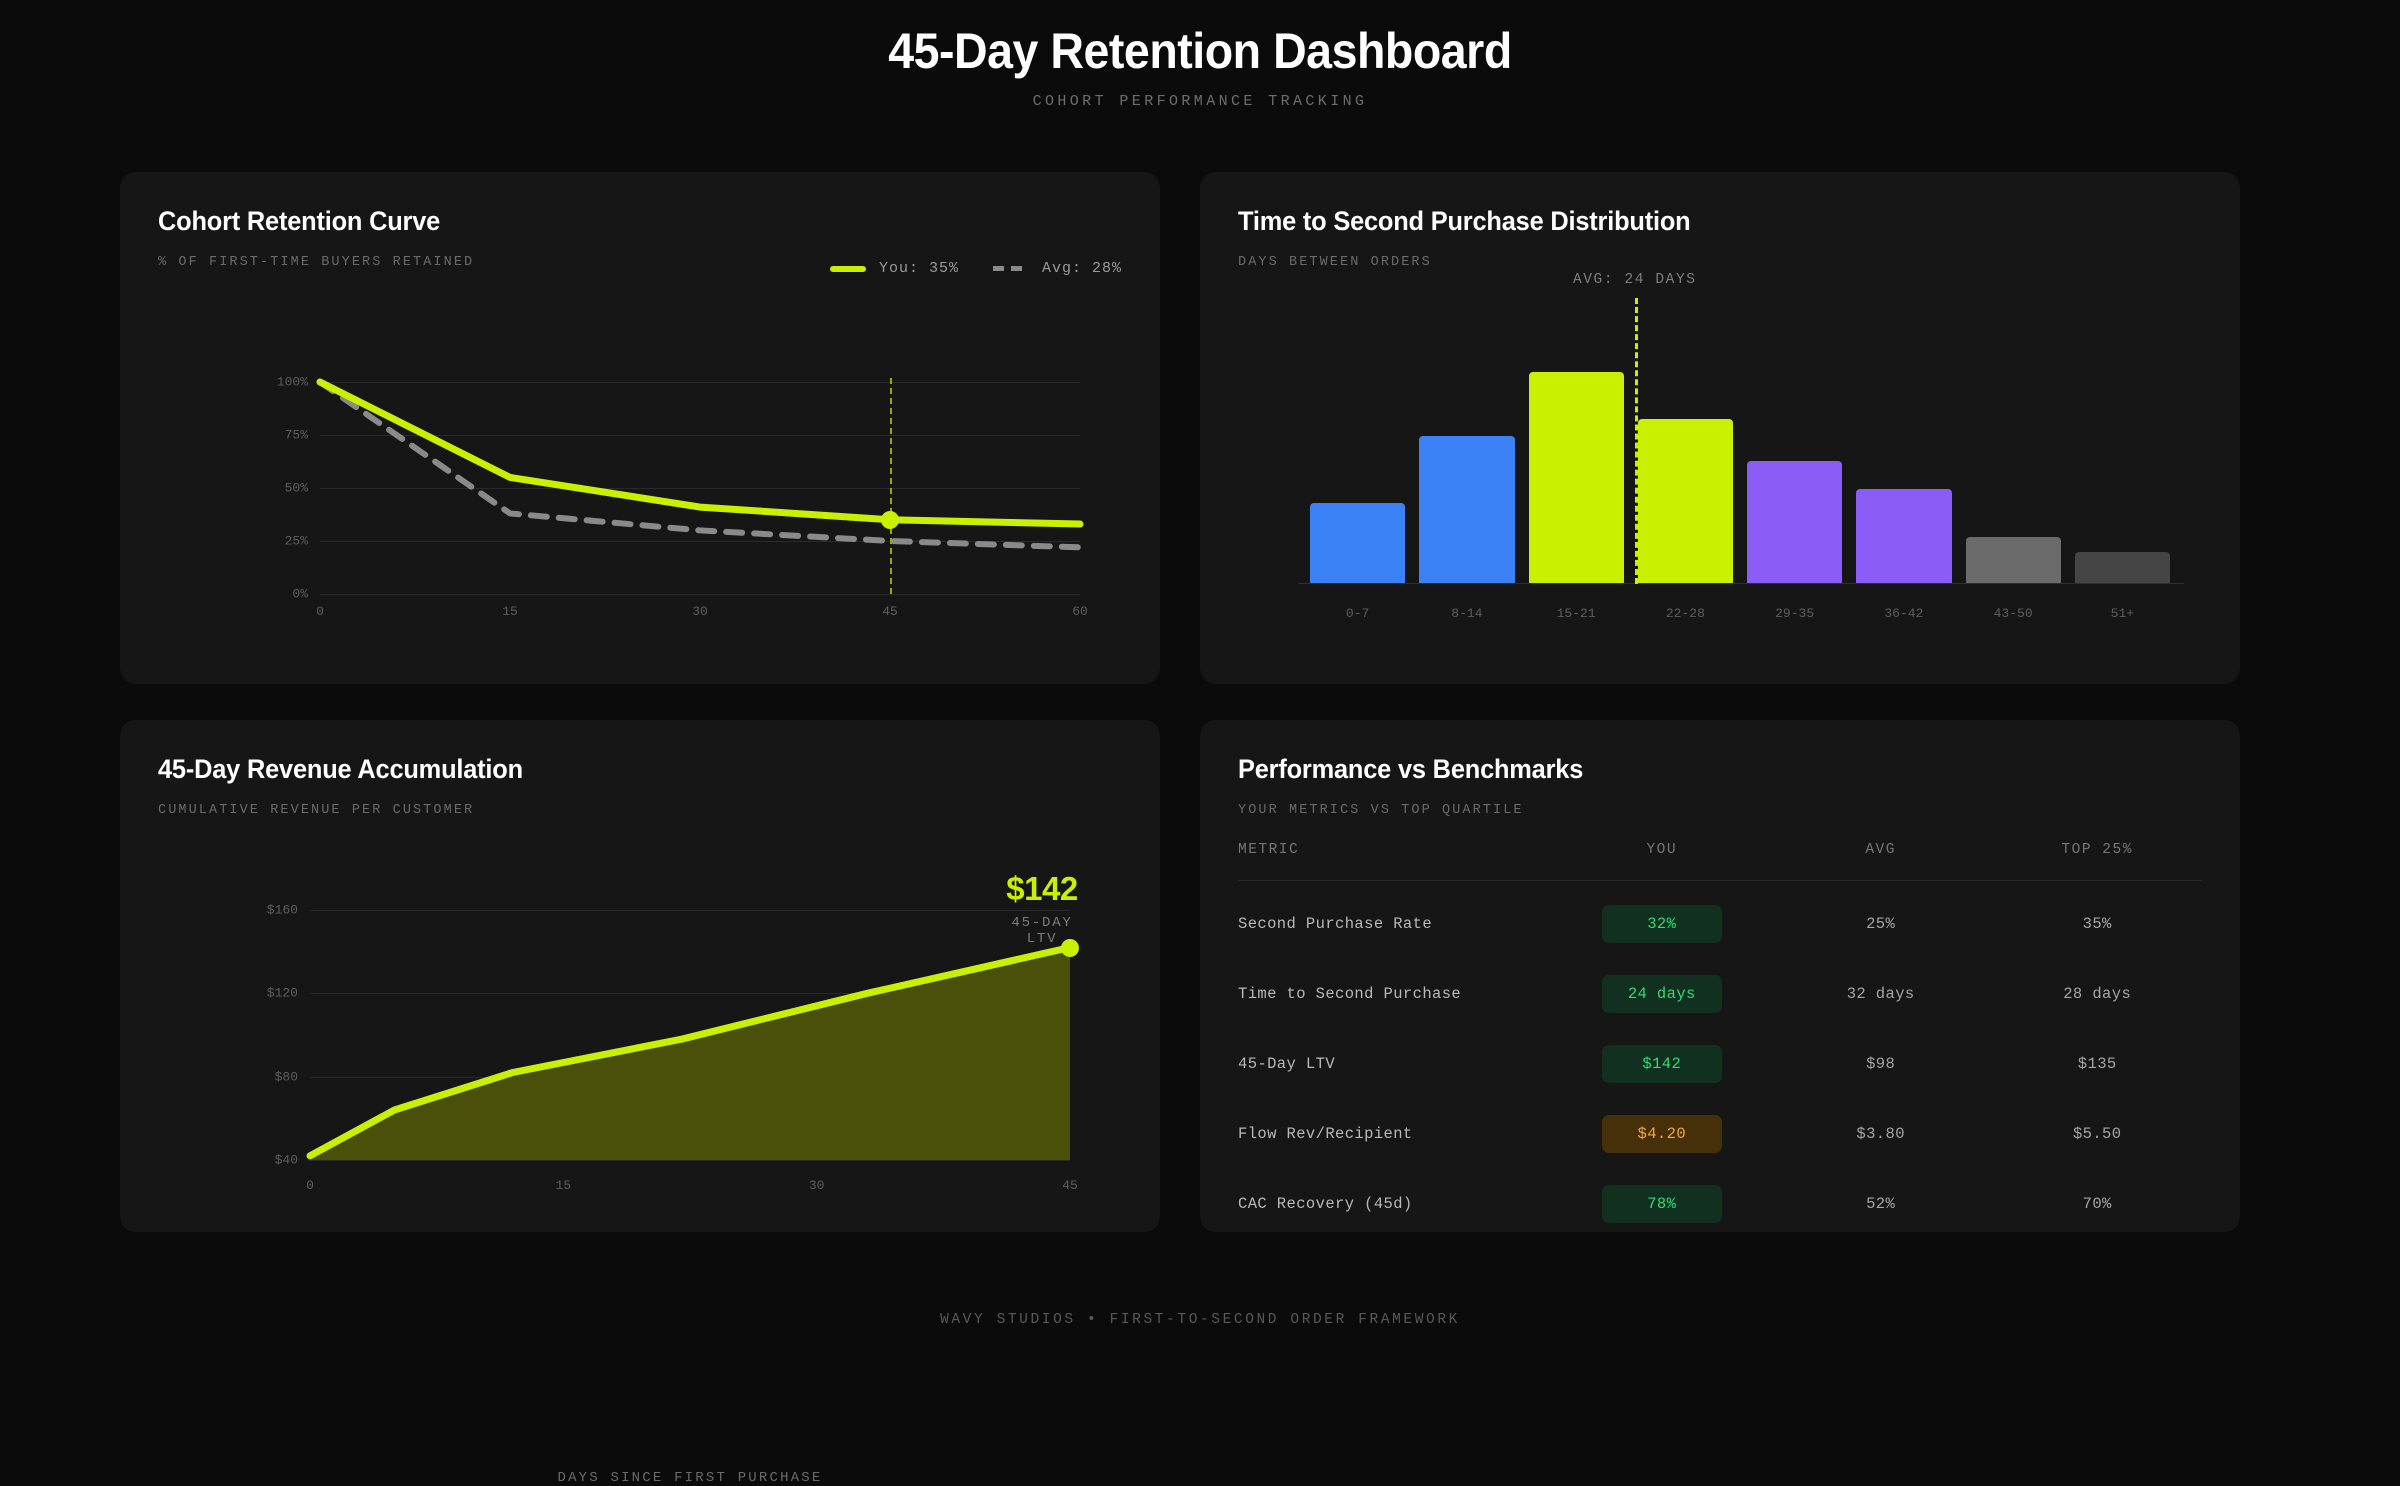 This screenshot has height=1486, width=2400. Describe the element at coordinates (1880, 994) in the screenshot. I see `cell-avg: 32 days` at that location.